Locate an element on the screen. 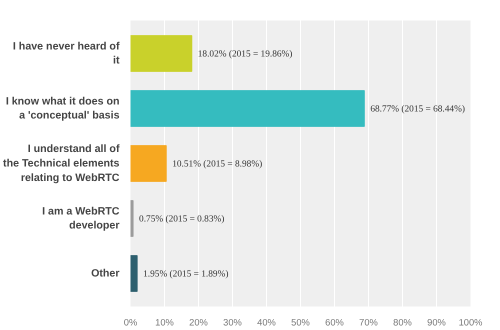 Image resolution: width=500 pixels, height=330 pixels. data-label: 18.02% (2015 = 19.86%) is located at coordinates (245, 55).